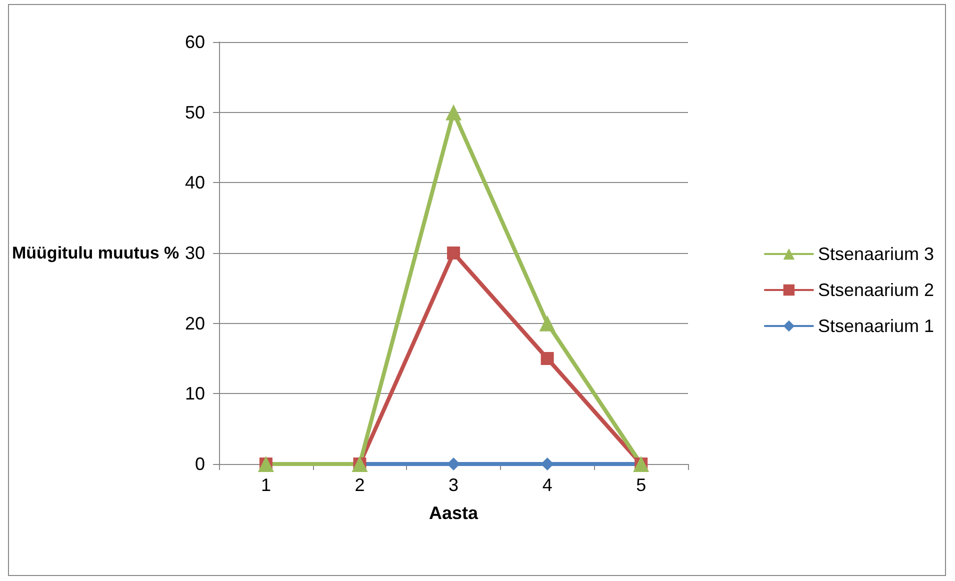  I want to click on y-tick-label: 0, so click(200, 464).